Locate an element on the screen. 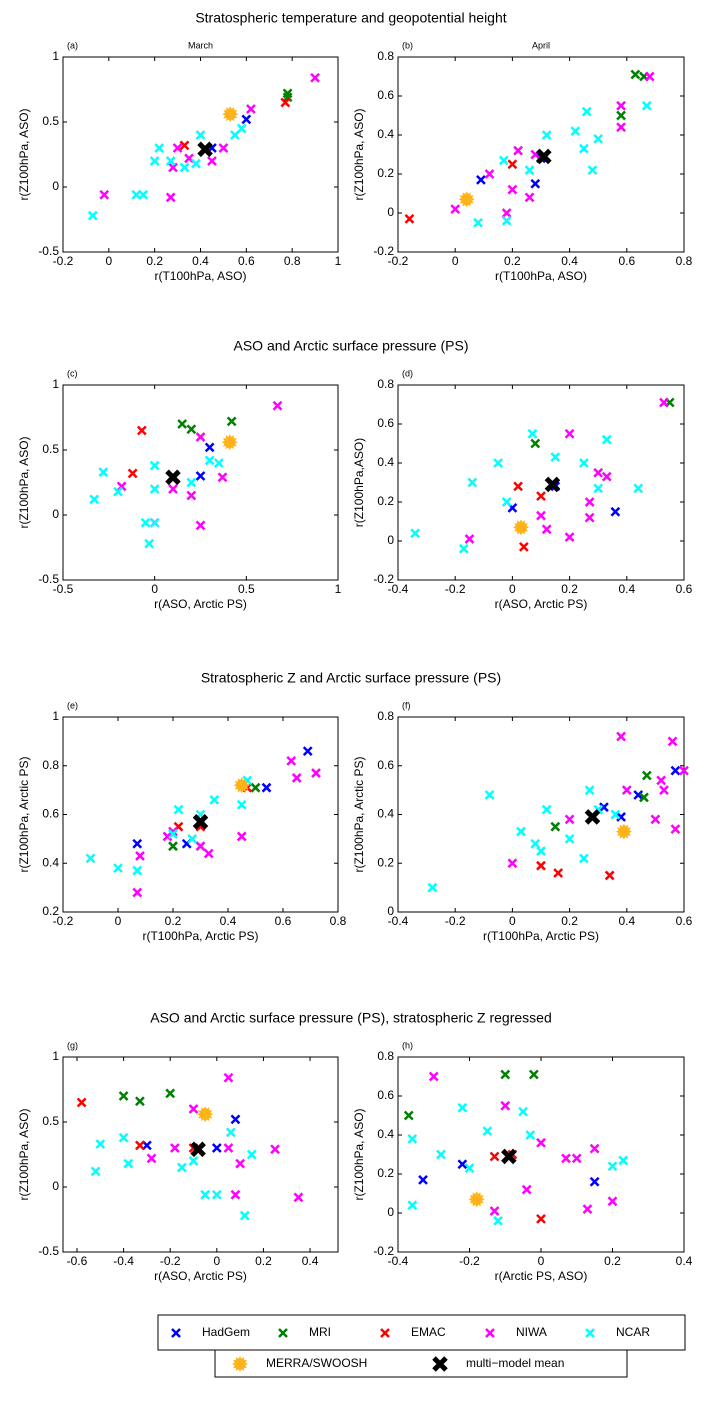  legend-box is located at coordinates (421, 1363).